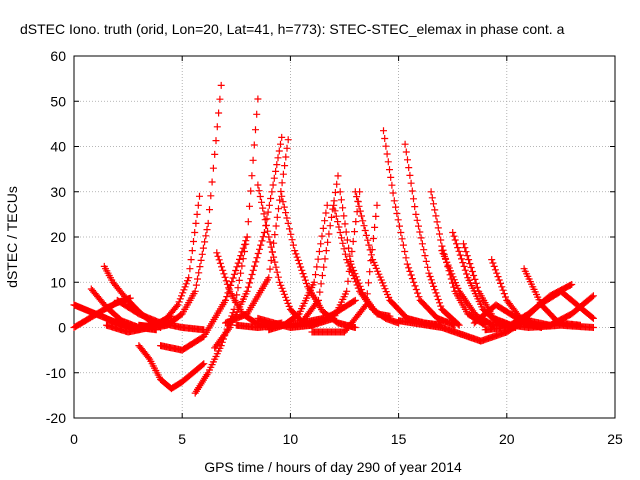  I want to click on y-tick-label: 60, so click(58, 56).